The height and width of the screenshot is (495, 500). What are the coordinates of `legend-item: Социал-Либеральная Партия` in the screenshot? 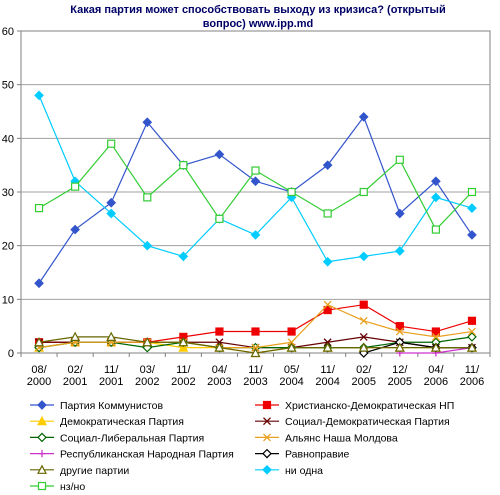 It's located at (117, 438).